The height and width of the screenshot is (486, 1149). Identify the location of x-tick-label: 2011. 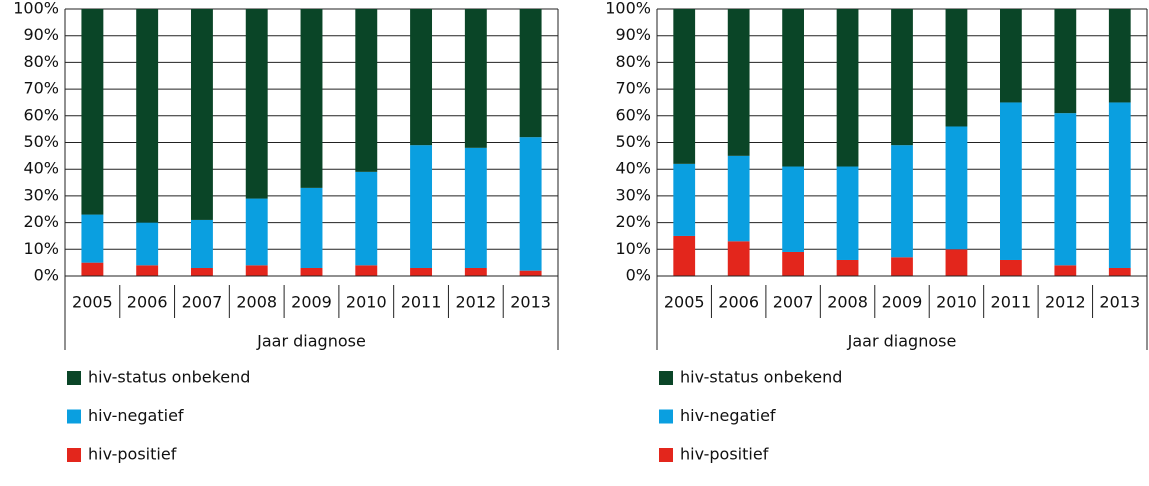
(421, 302).